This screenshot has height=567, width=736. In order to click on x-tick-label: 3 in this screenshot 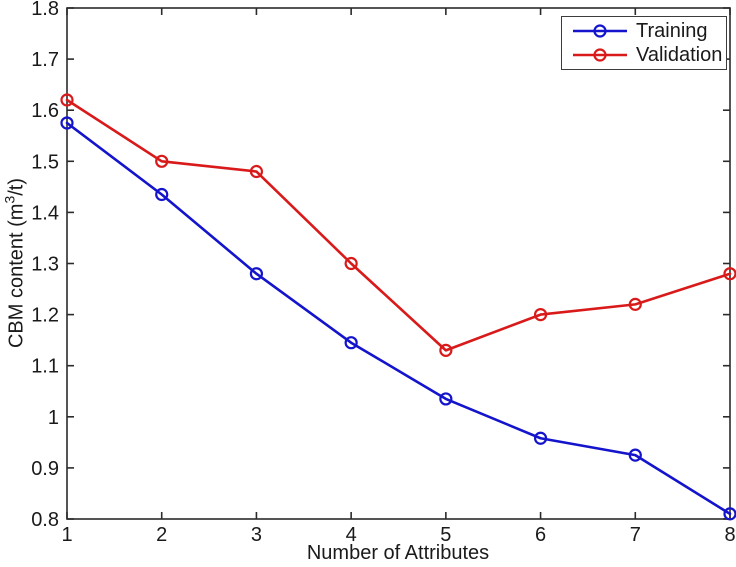, I will do `click(256, 535)`.